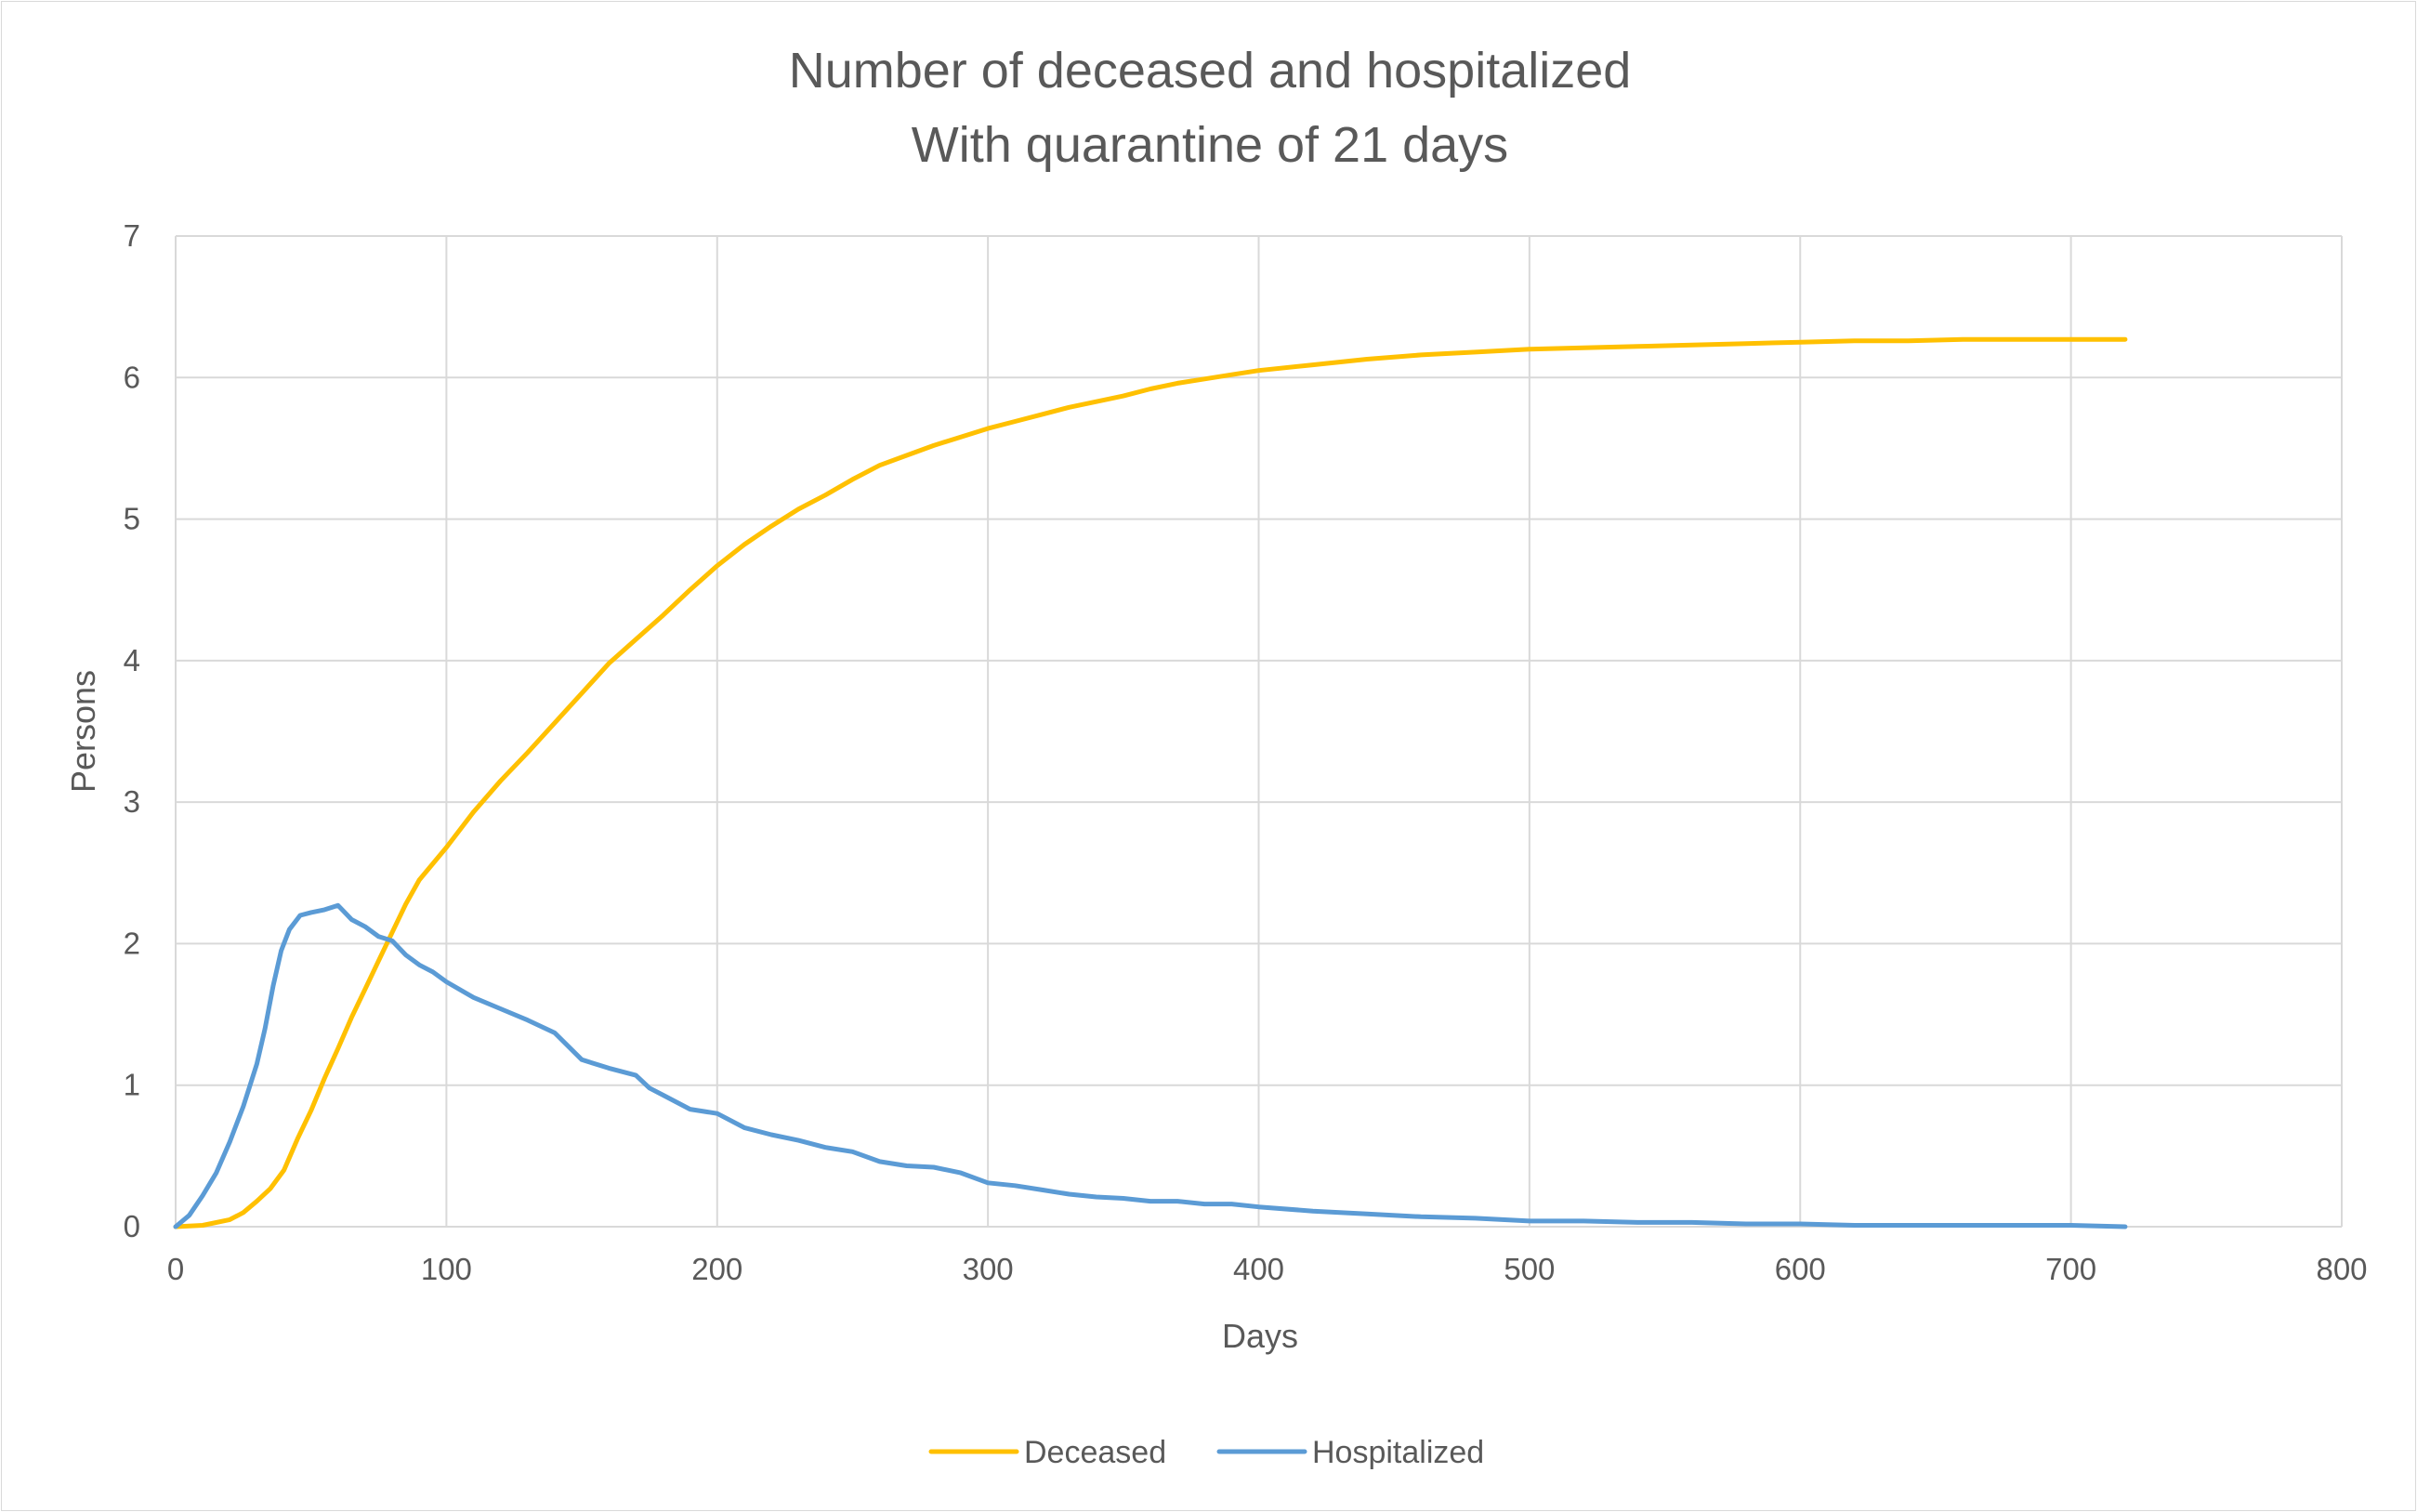 This screenshot has width=2417, height=1512. Describe the element at coordinates (1398, 1452) in the screenshot. I see `legend-label-hospitalized: Hospitalized` at that location.